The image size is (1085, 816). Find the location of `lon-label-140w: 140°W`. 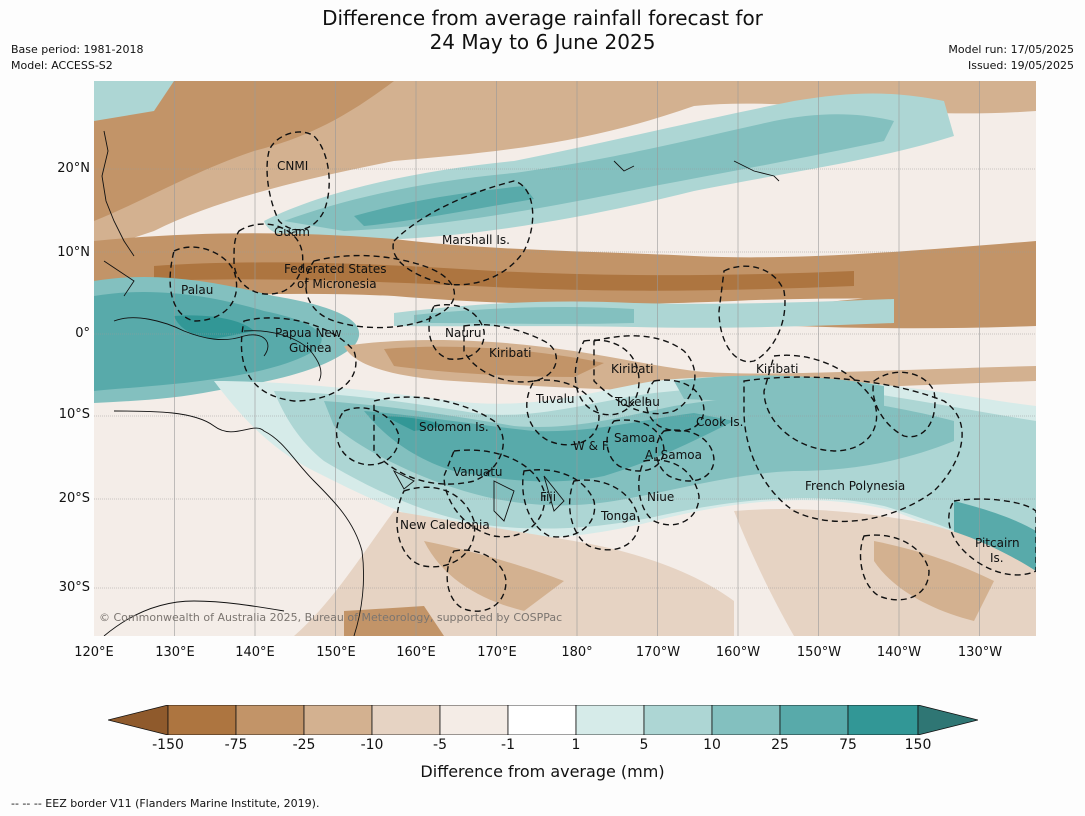

lon-label-140w: 140°W is located at coordinates (899, 652).